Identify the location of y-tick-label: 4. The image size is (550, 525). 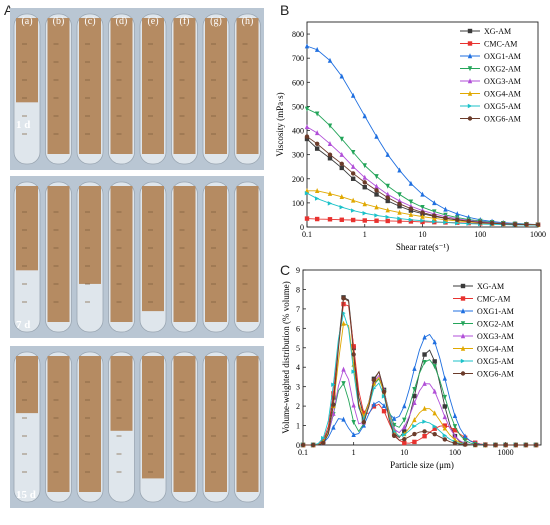
(298, 367).